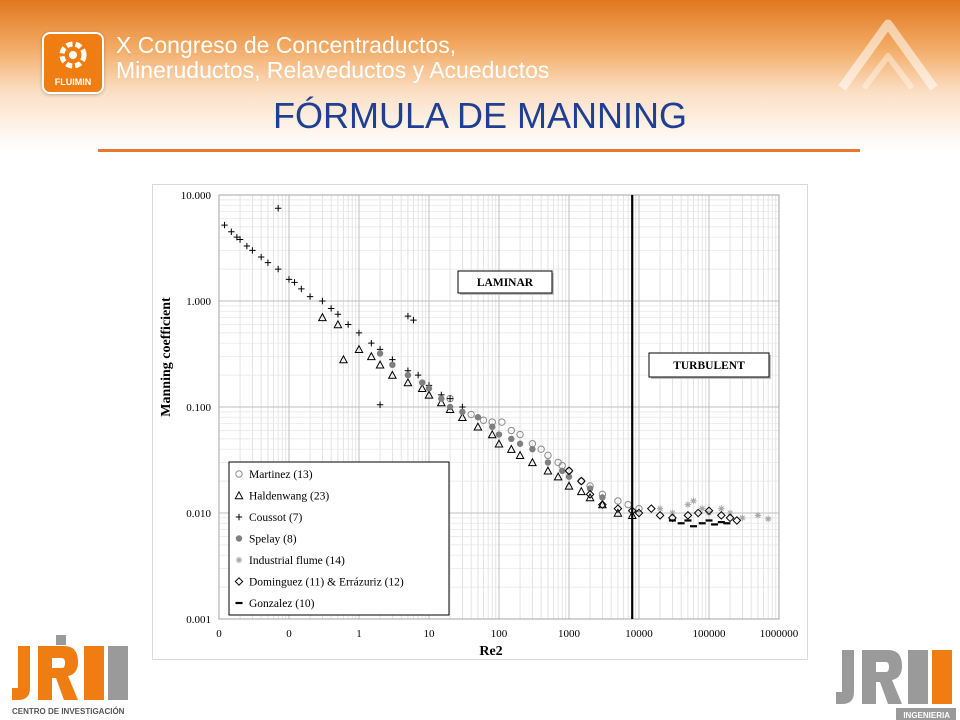 This screenshot has width=960, height=720. What do you see at coordinates (359, 634) in the screenshot?
I see `x-tick-label: 1` at bounding box center [359, 634].